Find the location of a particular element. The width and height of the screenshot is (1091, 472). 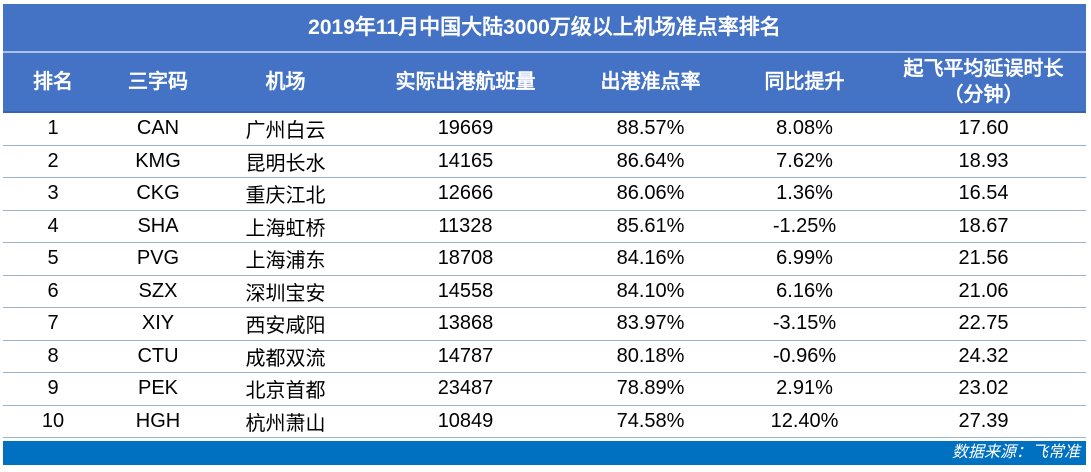

cell-departure-flights: 14558 is located at coordinates (465, 291).